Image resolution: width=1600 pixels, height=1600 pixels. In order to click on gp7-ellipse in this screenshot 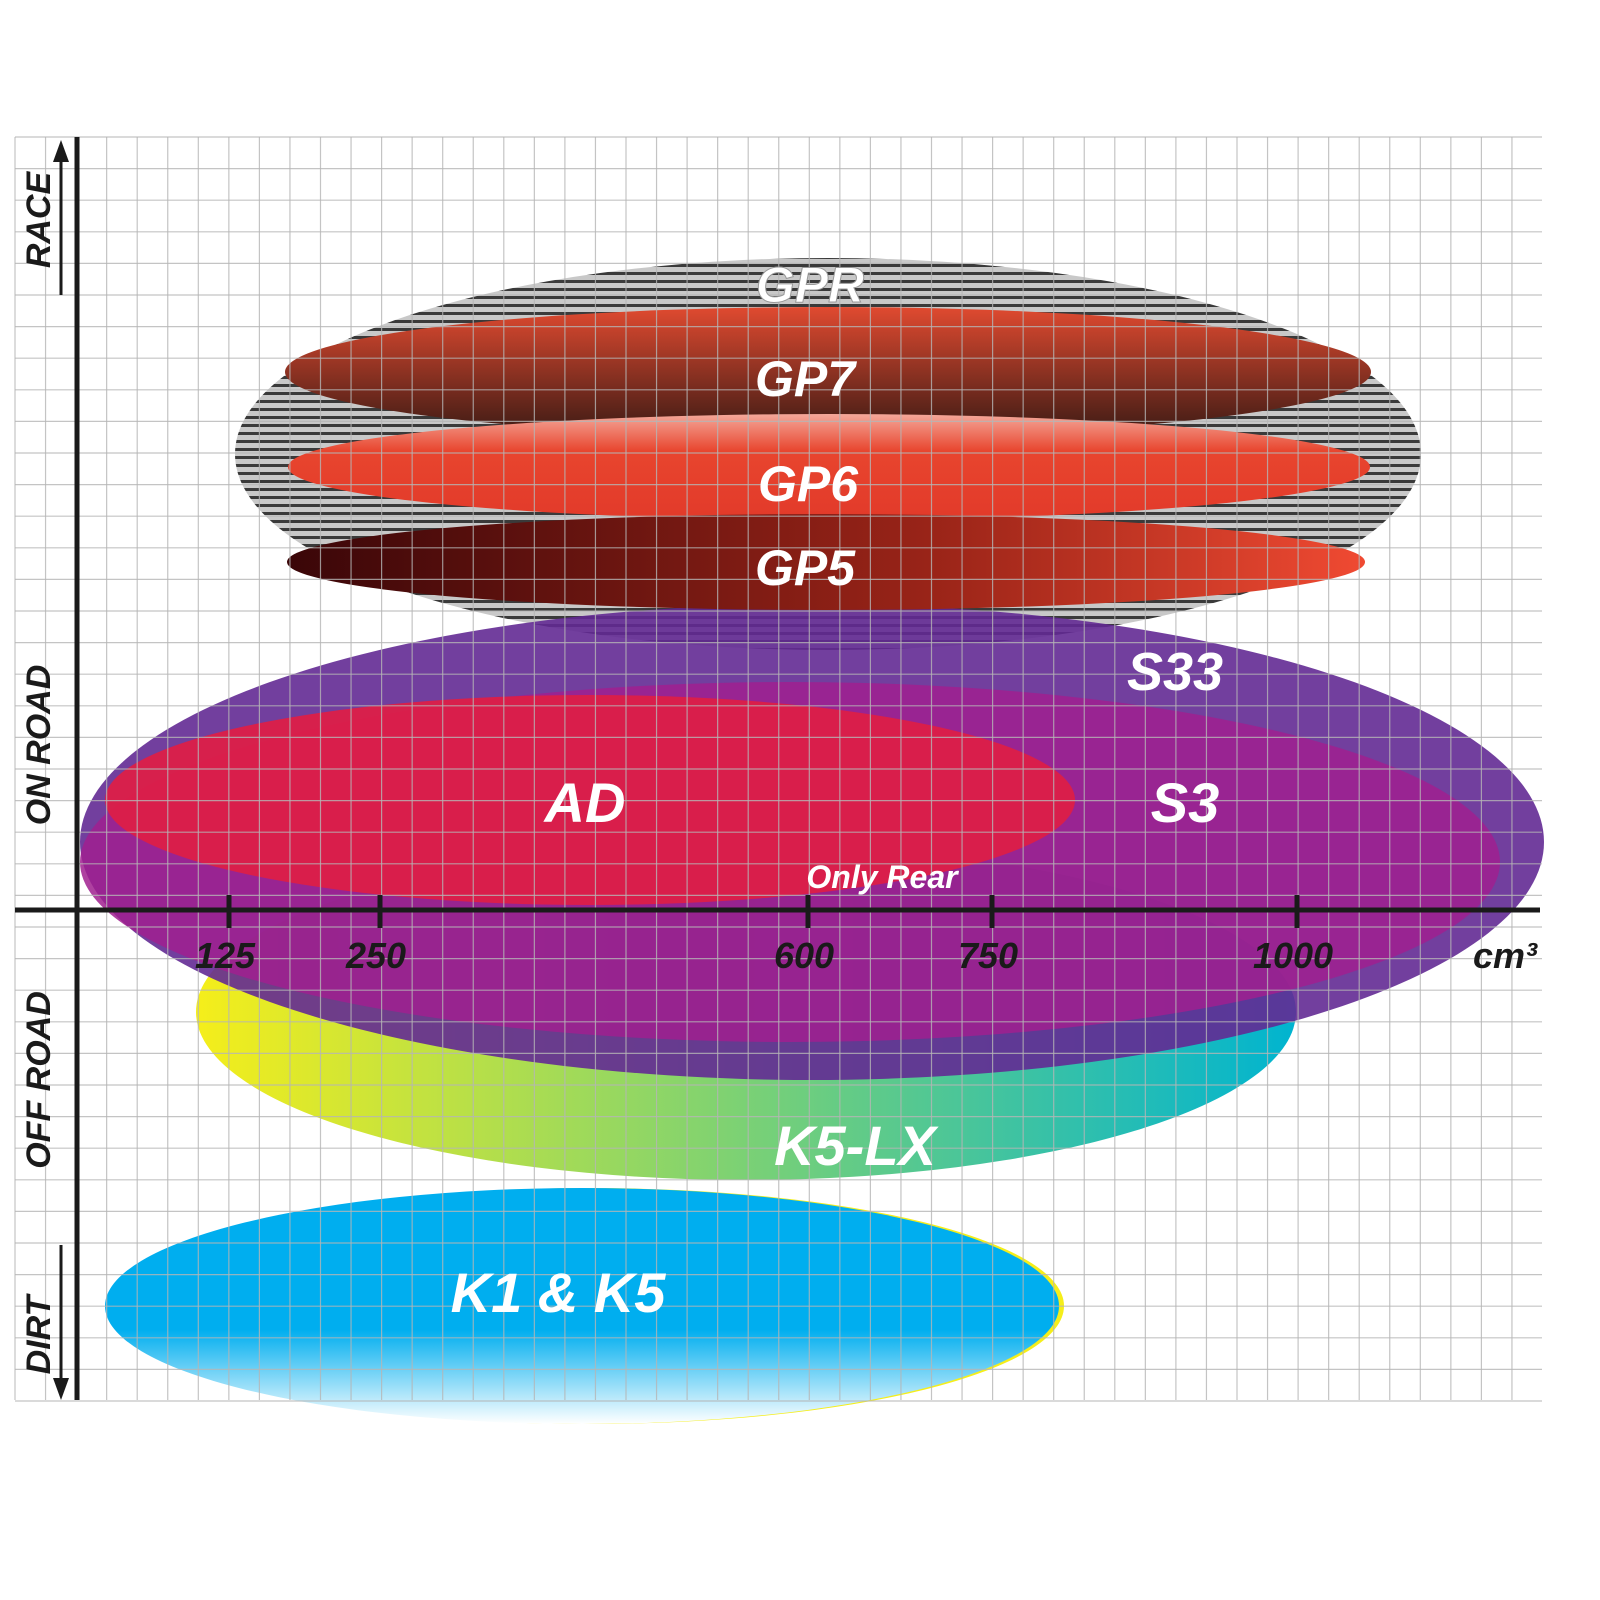, I will do `click(828, 372)`.